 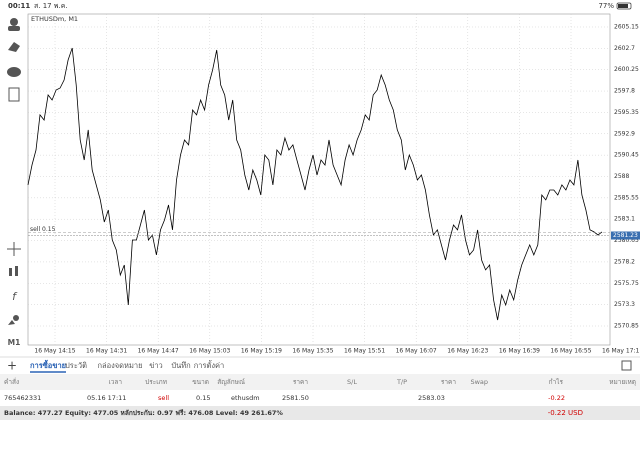 What do you see at coordinates (364, 351) in the screenshot?
I see `x-tick-label: 16 May 15:51` at bounding box center [364, 351].